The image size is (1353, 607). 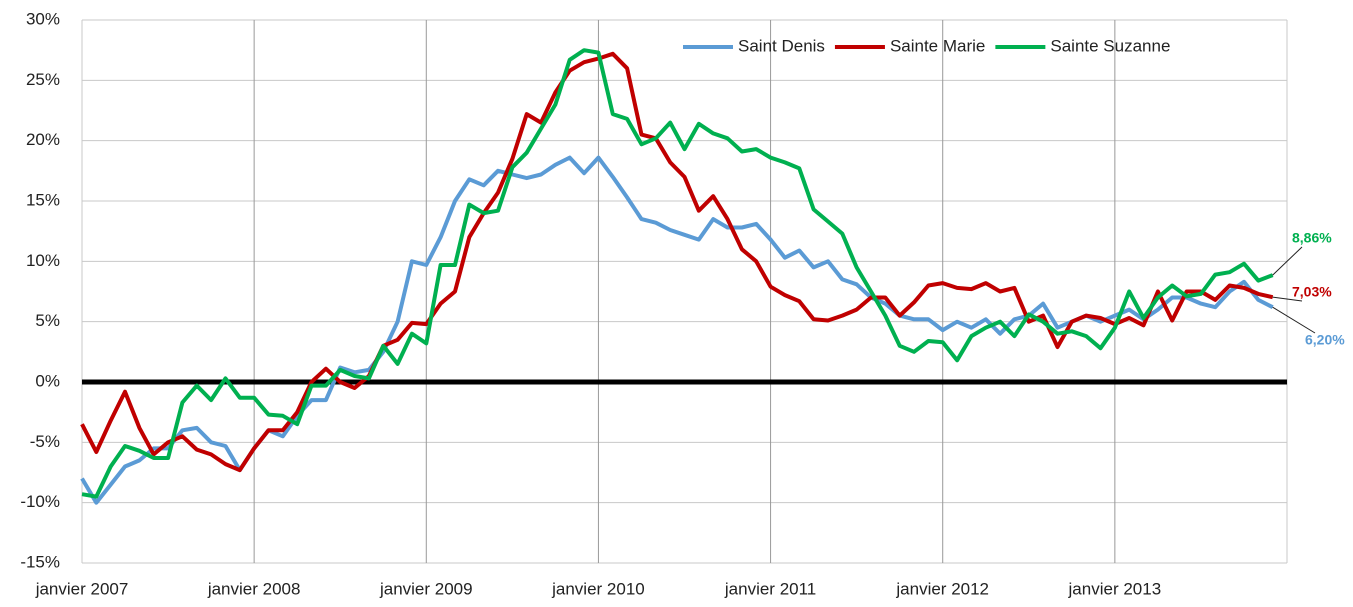 I want to click on legend-label: Sainte Marie, so click(x=937, y=45).